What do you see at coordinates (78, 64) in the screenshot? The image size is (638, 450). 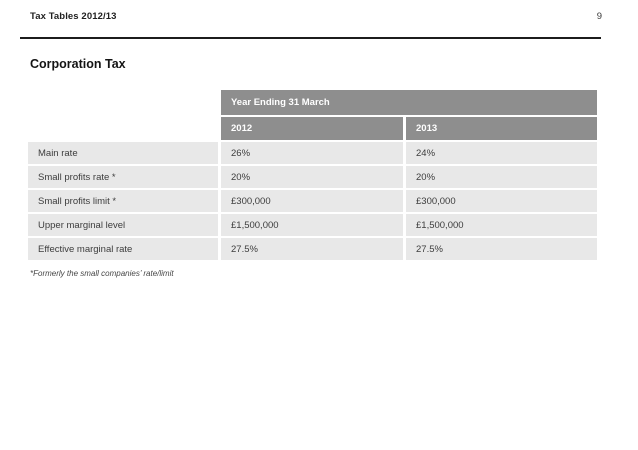 I see `section-title: Corporation Tax` at bounding box center [78, 64].